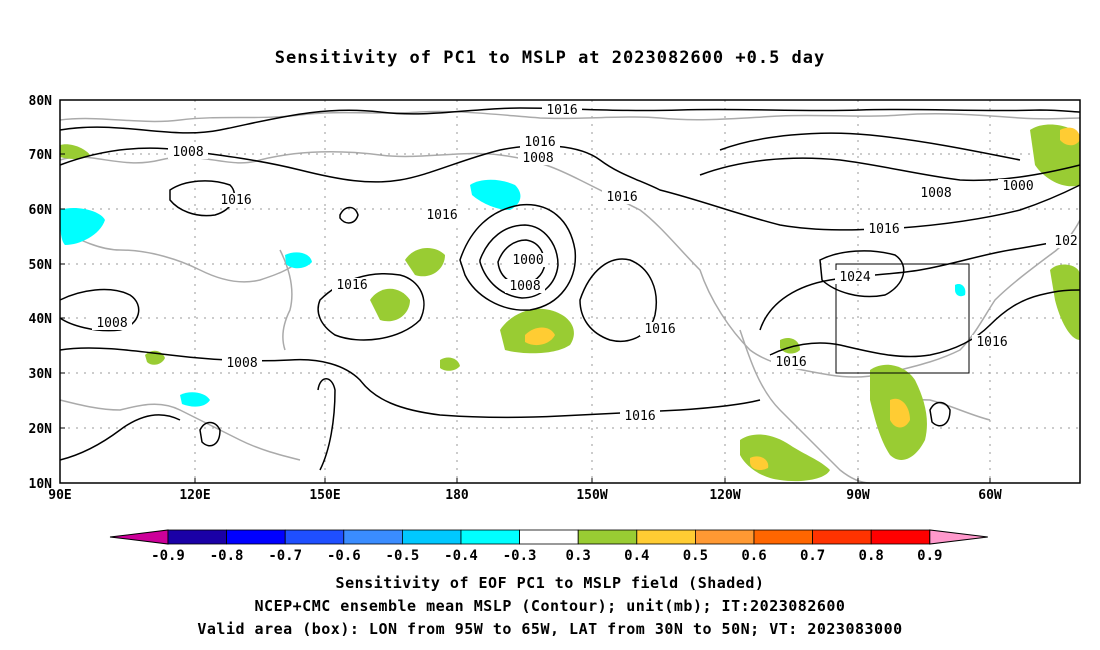 This screenshot has width=1100, height=650. Describe the element at coordinates (929, 556) in the screenshot. I see `colorbar-label: 0.9` at that location.